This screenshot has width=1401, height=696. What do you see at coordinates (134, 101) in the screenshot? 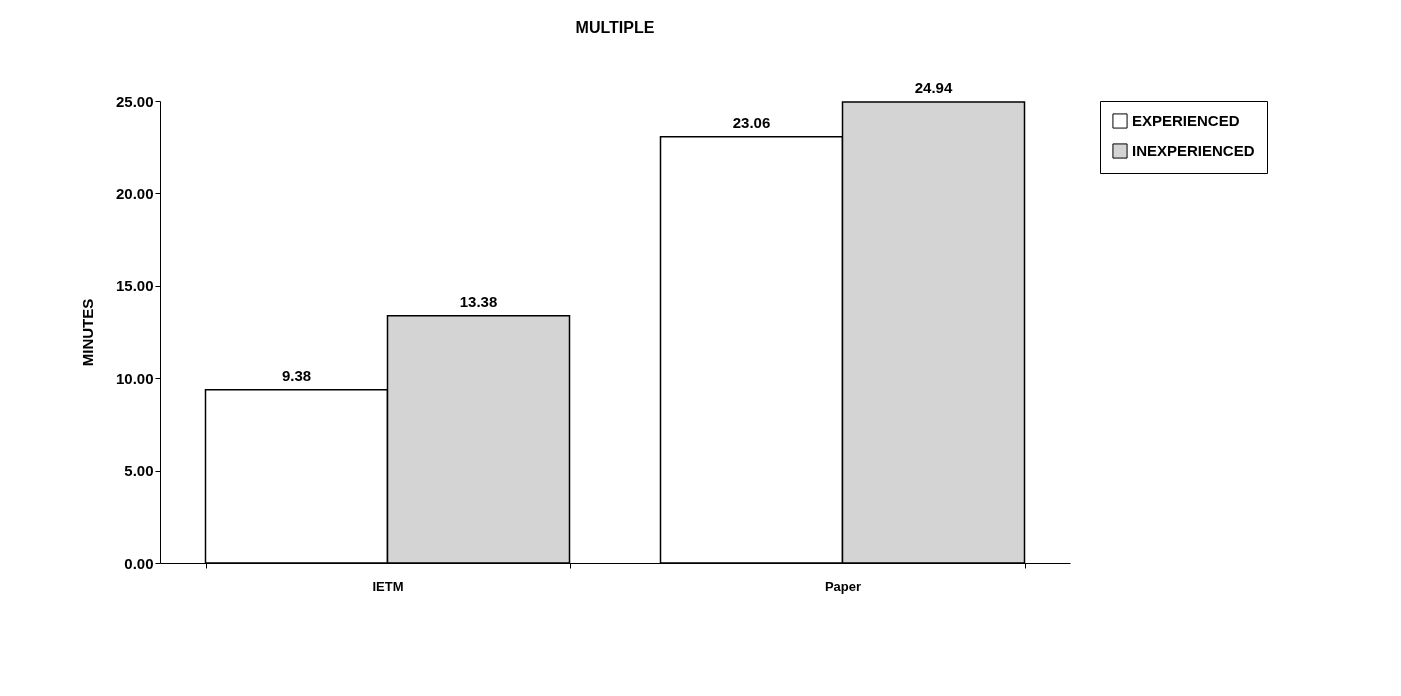
I see `y-tick-label: 25.00` at bounding box center [134, 101].